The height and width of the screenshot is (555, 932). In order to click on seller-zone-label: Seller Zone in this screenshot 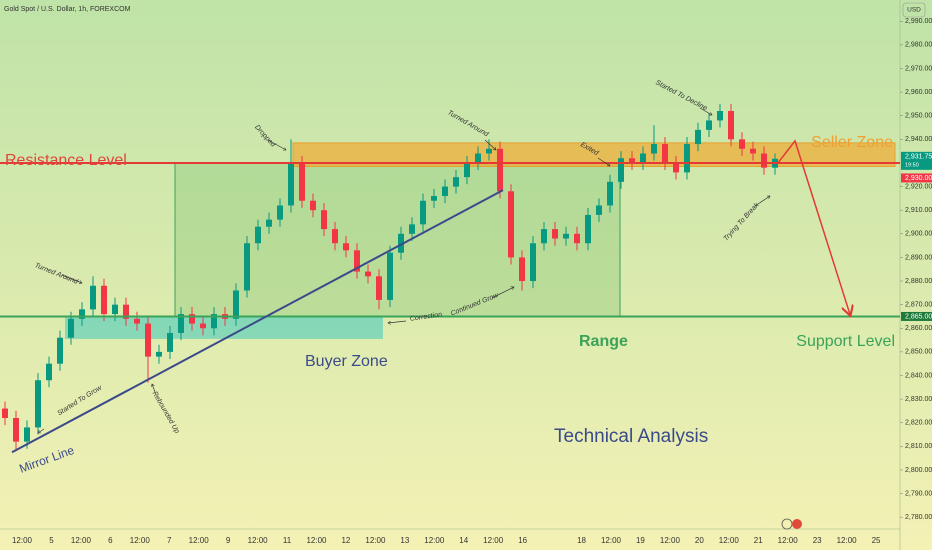, I will do `click(852, 142)`.